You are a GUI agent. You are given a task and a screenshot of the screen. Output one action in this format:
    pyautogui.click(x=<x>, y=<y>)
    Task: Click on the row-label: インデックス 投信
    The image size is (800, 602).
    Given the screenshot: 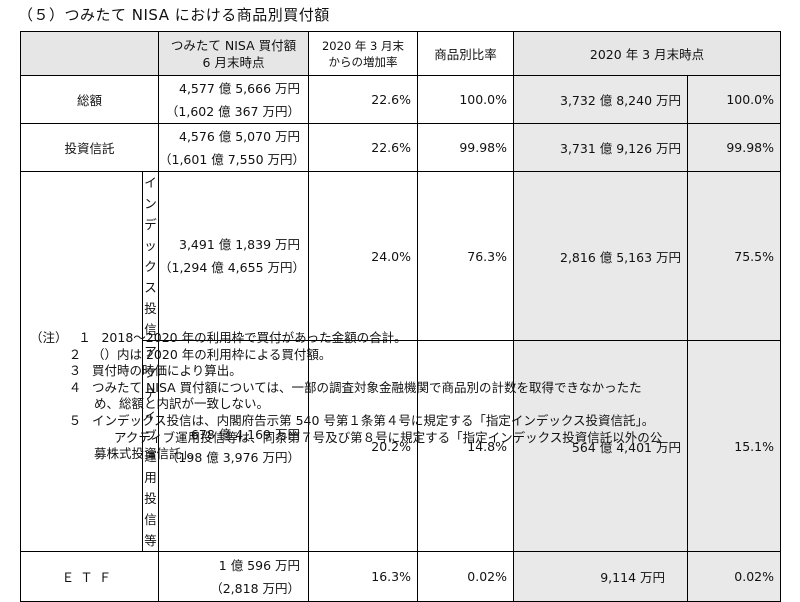 What is the action you would take?
    pyautogui.click(x=150, y=256)
    